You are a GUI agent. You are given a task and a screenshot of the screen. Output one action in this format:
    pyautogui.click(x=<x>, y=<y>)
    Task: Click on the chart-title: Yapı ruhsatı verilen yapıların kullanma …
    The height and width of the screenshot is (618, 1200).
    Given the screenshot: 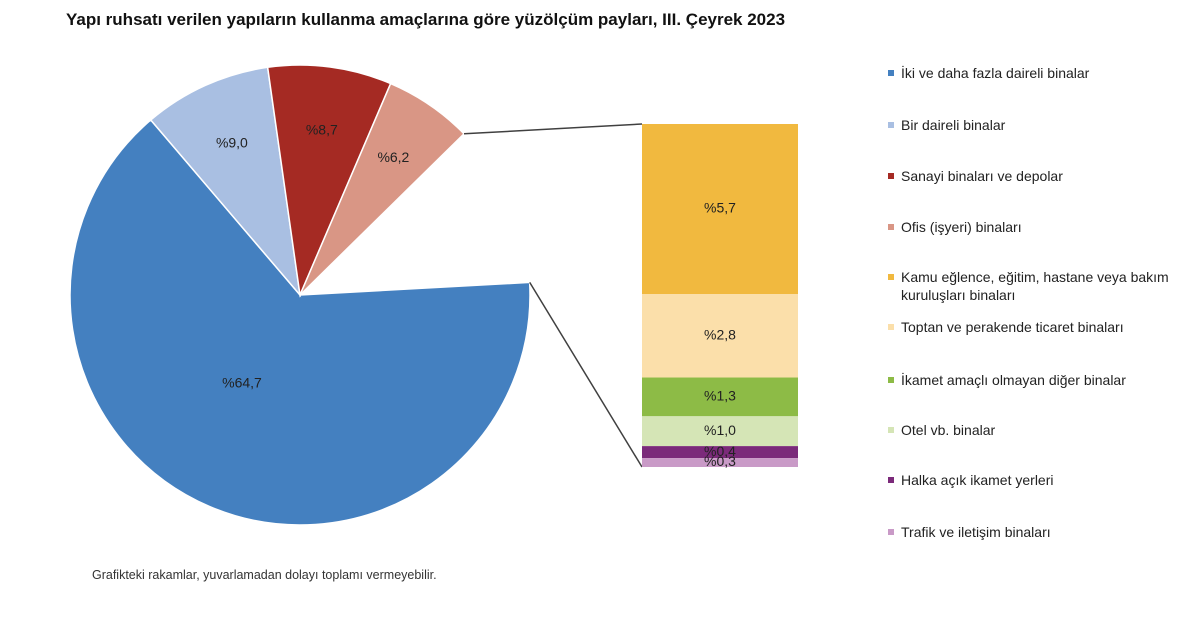 What is the action you would take?
    pyautogui.click(x=426, y=19)
    